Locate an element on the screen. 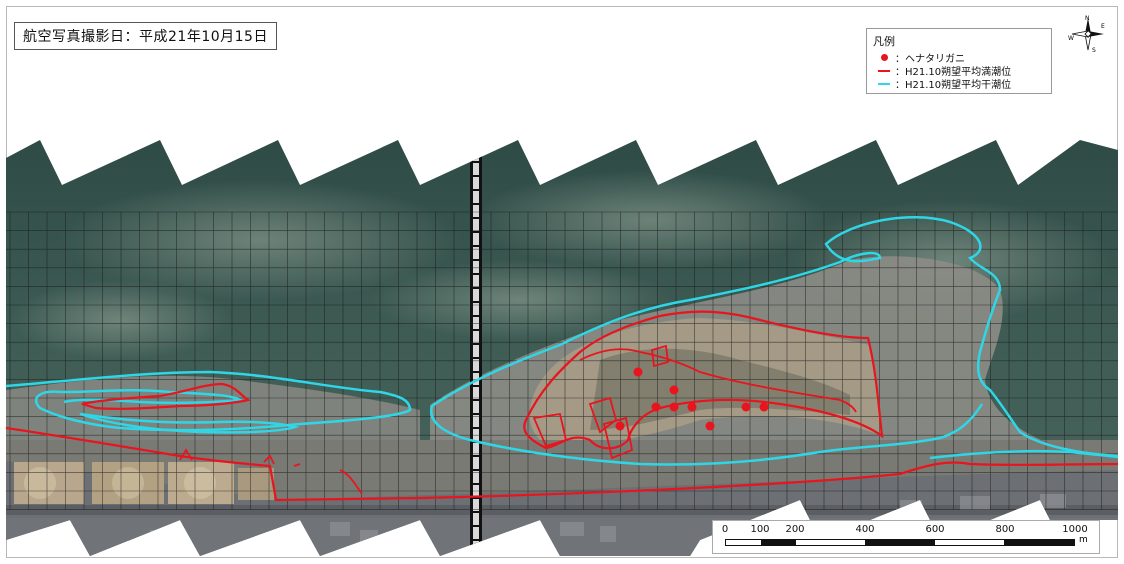 Image resolution: width=1124 pixels, height=564 pixels. scale-tick-label: 200 is located at coordinates (795, 529).